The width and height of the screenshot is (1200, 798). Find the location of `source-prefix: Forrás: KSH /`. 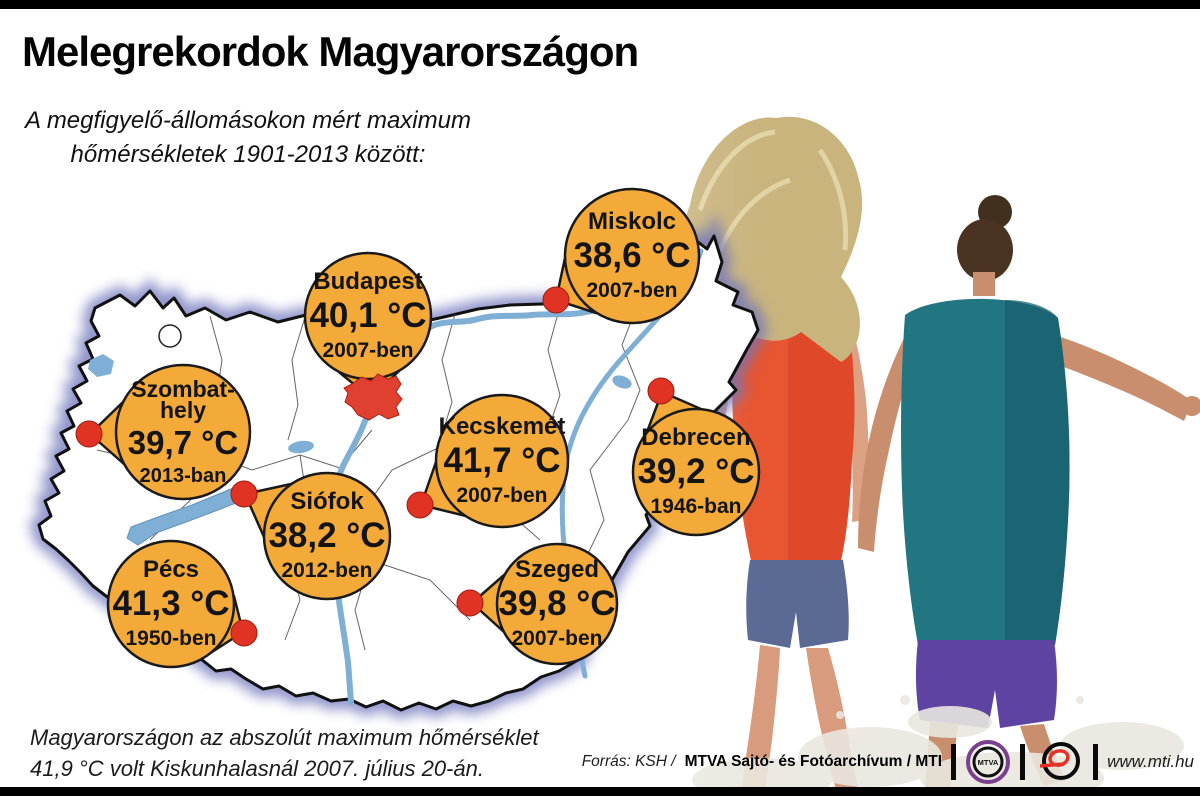

source-prefix: Forrás: KSH / is located at coordinates (628, 761).